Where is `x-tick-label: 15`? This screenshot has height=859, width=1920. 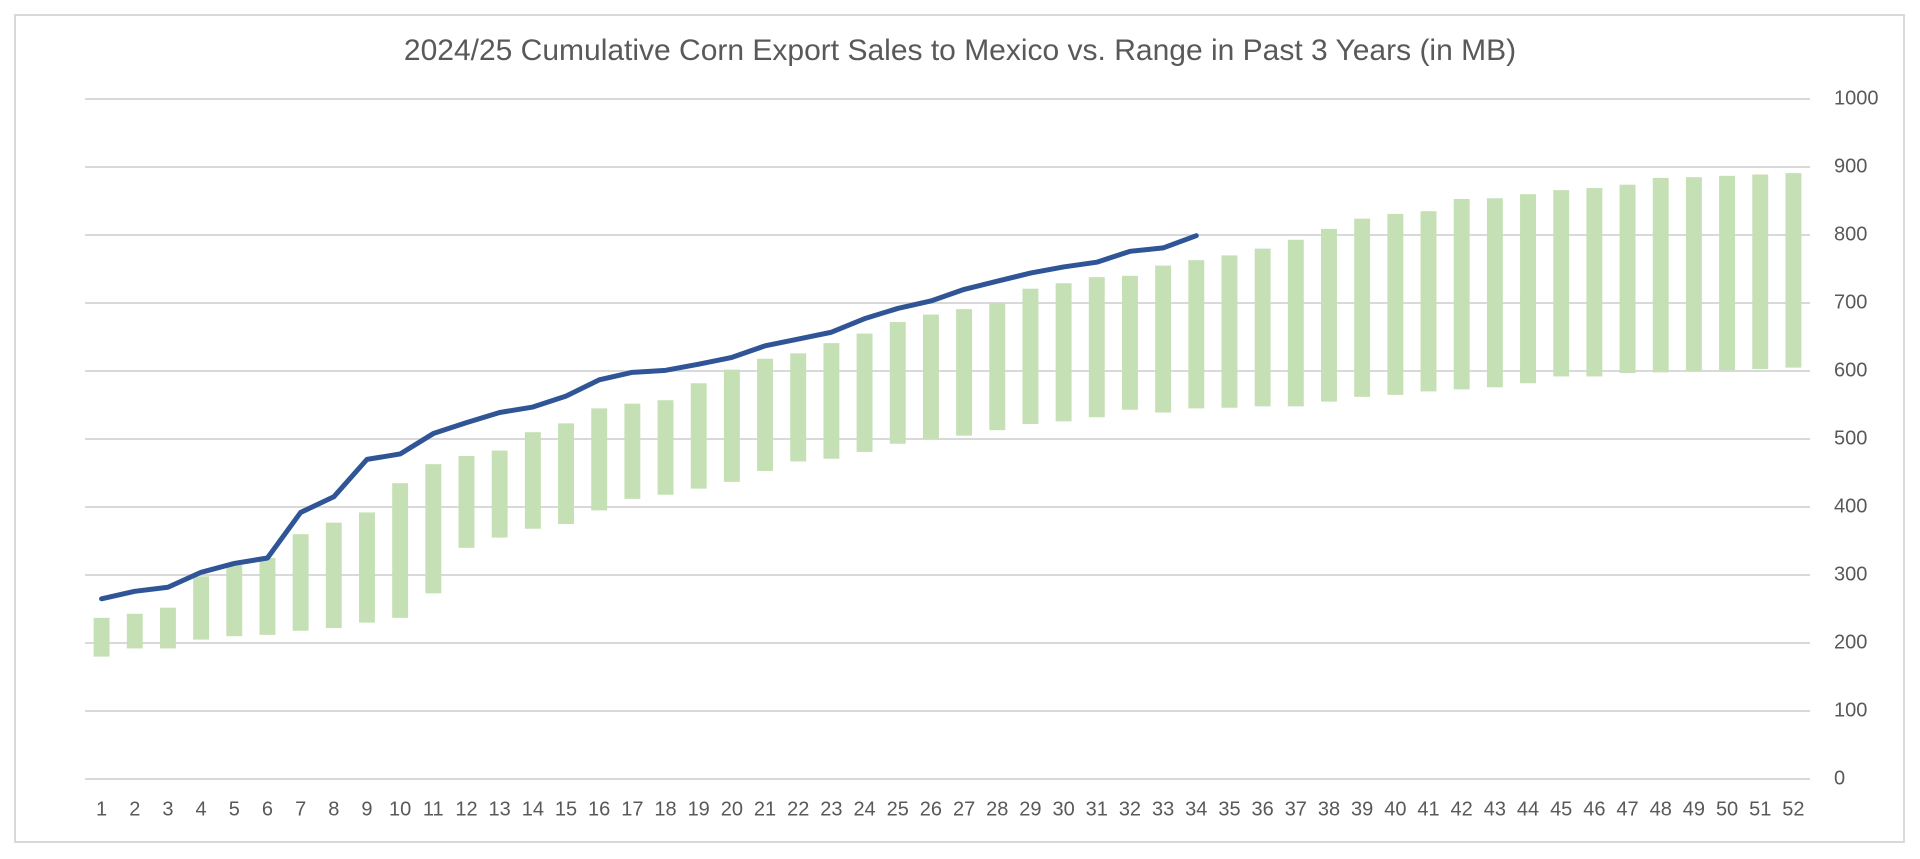 x-tick-label: 15 is located at coordinates (566, 809).